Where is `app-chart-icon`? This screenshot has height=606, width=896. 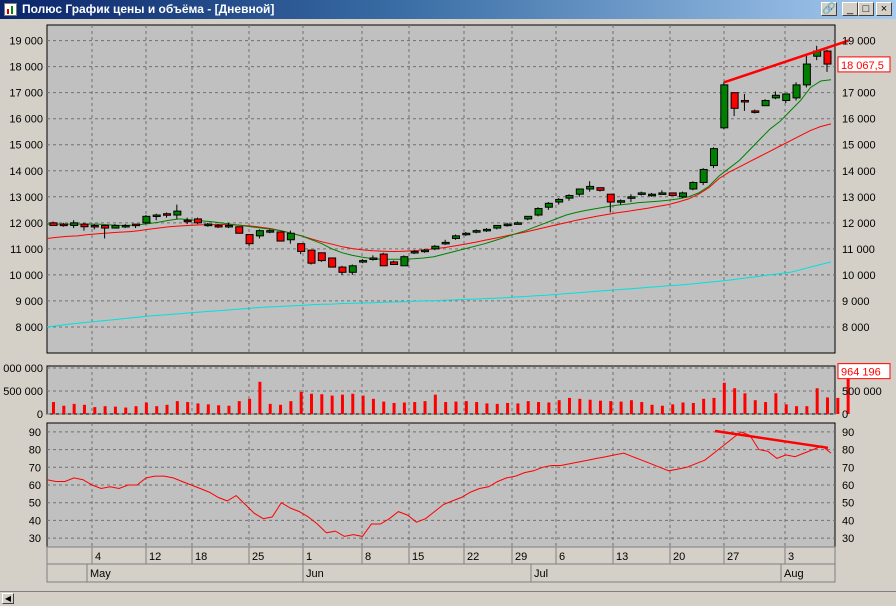
app-chart-icon is located at coordinates (10, 9).